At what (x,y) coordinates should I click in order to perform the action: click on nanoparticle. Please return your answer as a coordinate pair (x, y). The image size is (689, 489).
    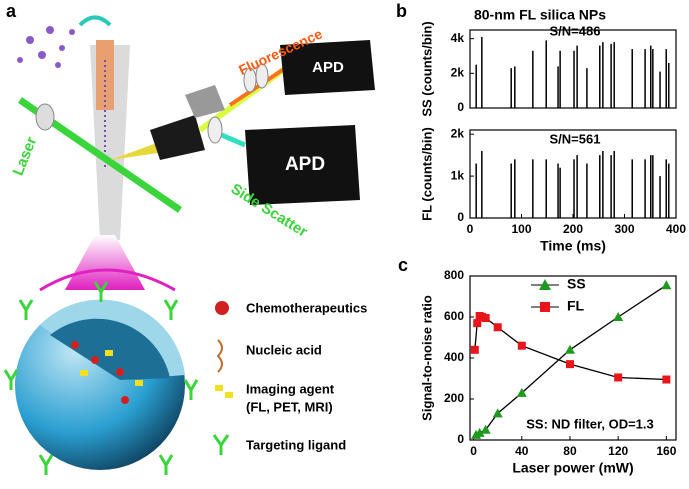
    Looking at the image, I should click on (101, 378).